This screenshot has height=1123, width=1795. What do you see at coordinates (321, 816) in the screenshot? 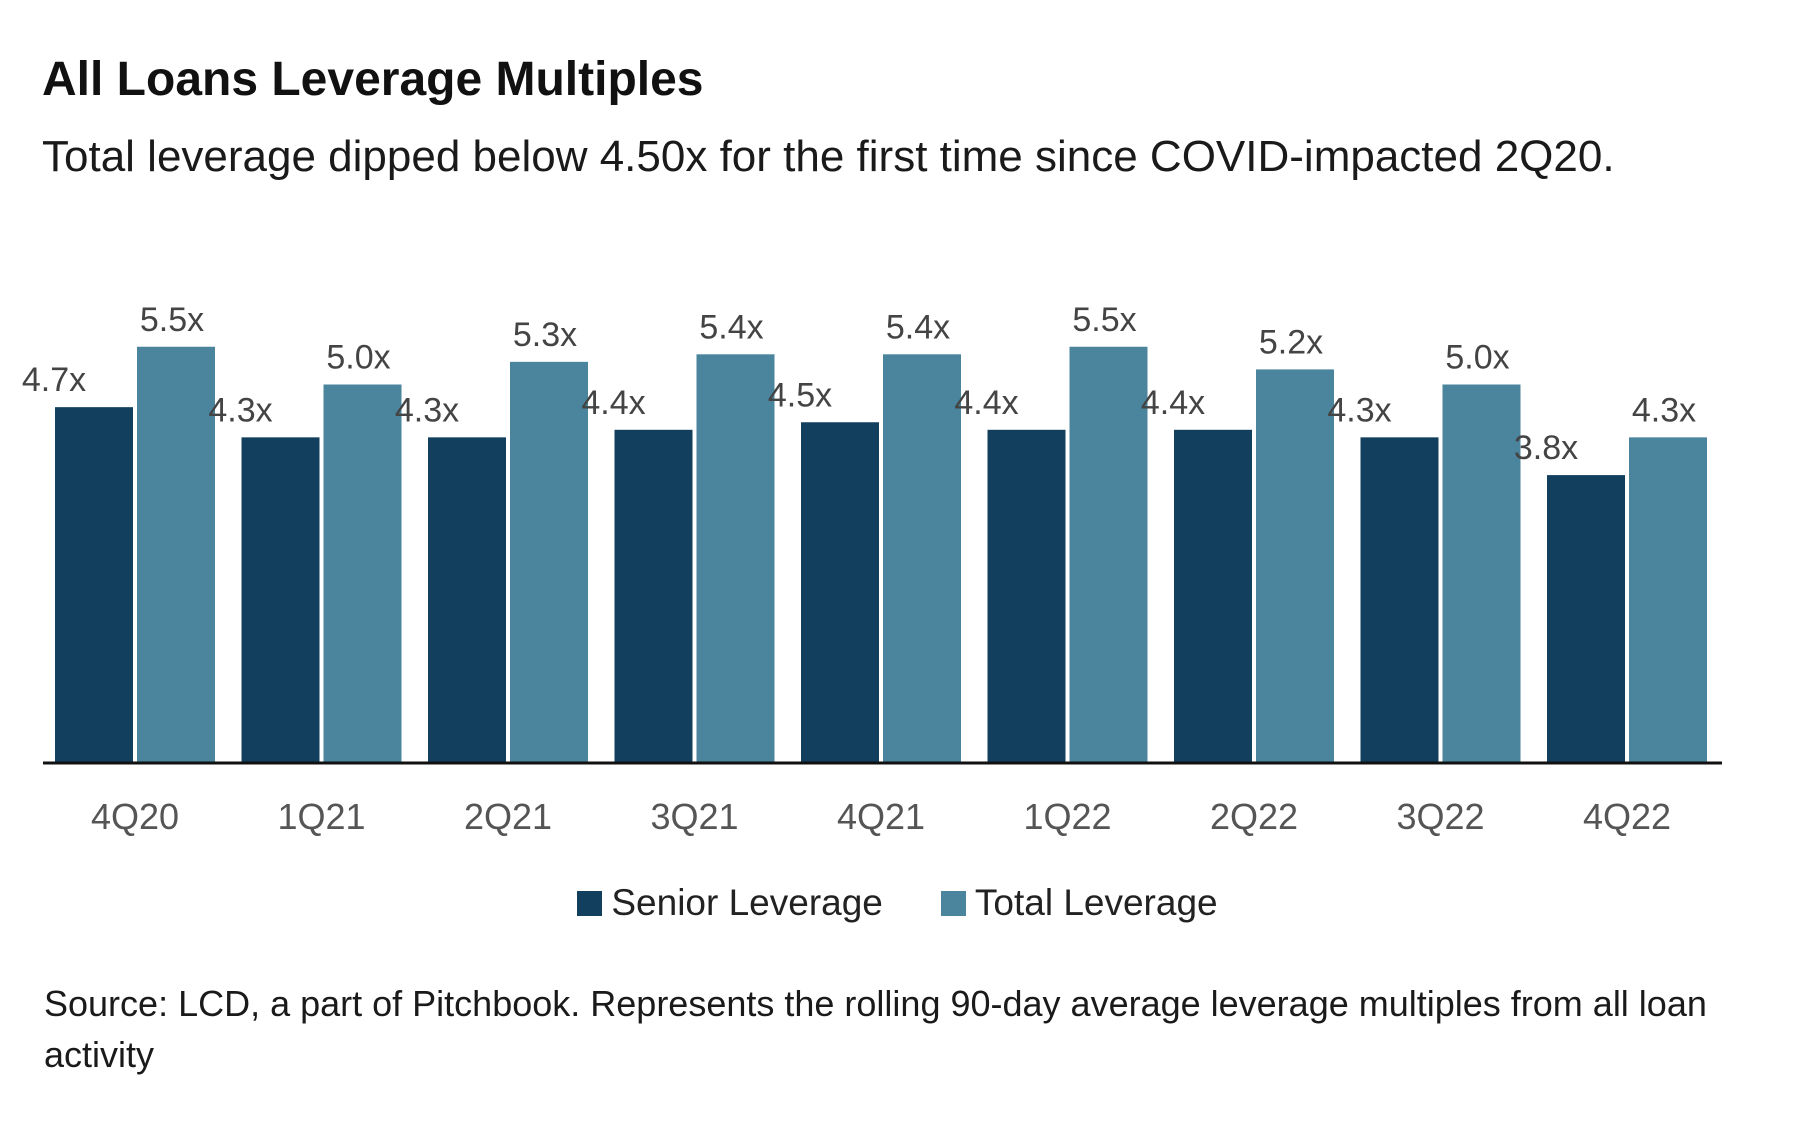
I see `x-tick-label-1Q21: 1Q21` at bounding box center [321, 816].